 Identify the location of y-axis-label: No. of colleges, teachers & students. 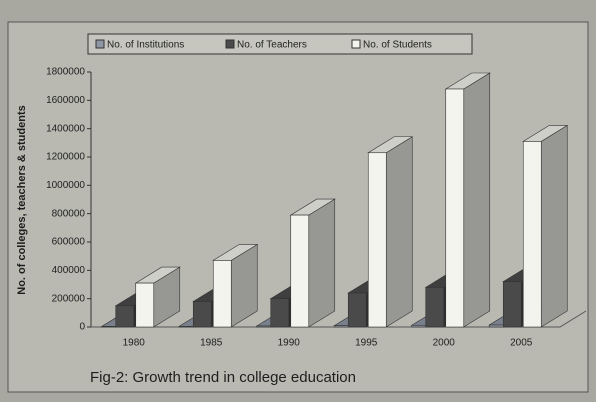
(22, 200).